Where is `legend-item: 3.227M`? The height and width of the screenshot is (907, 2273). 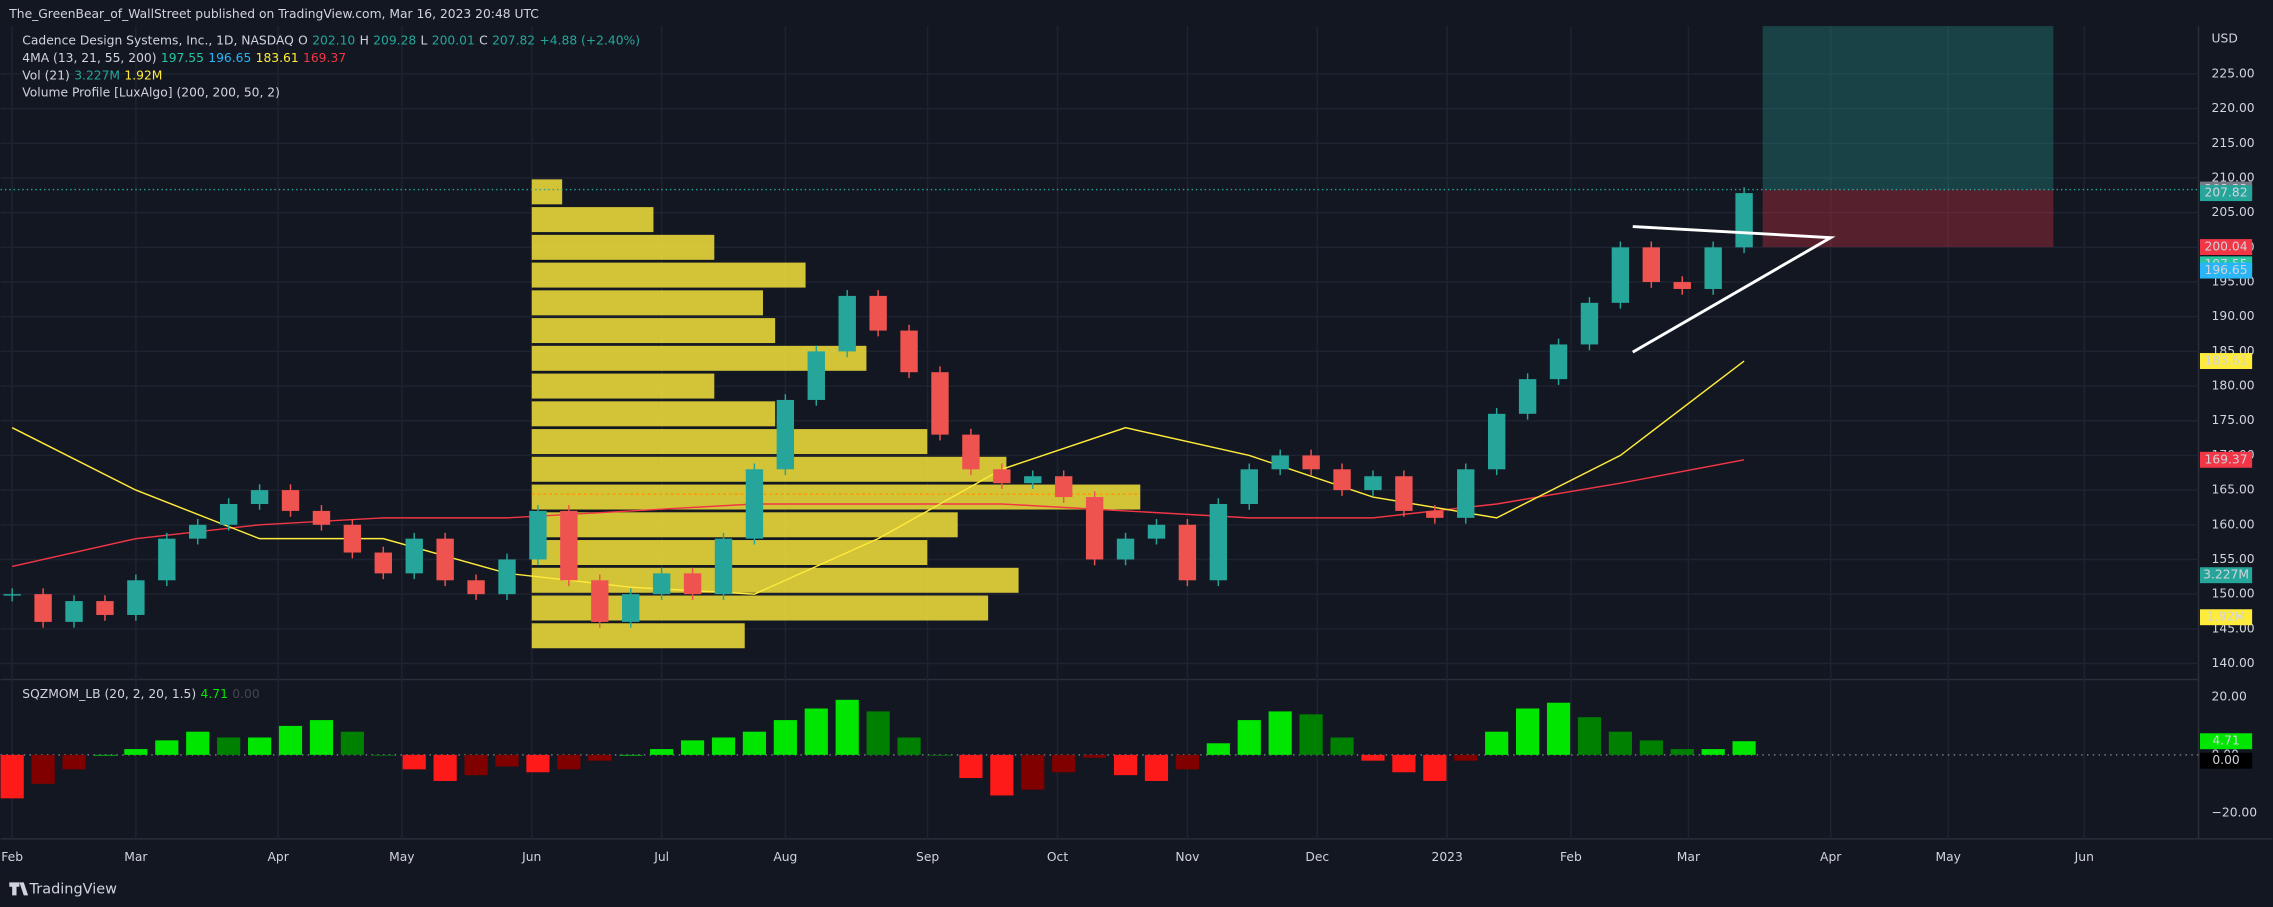
legend-item: 3.227M is located at coordinates (97, 75).